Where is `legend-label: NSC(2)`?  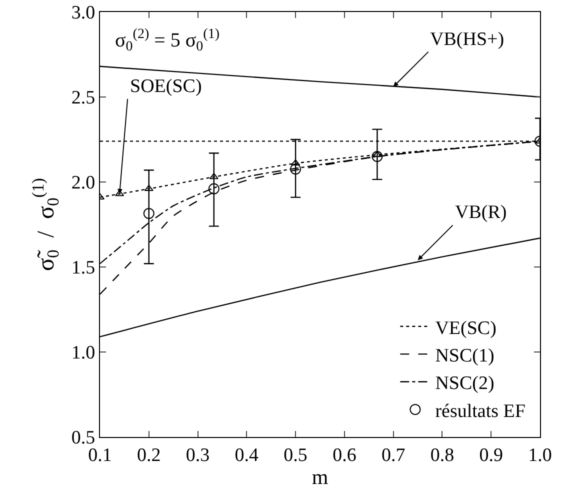
legend-label: NSC(2) is located at coordinates (464, 383).